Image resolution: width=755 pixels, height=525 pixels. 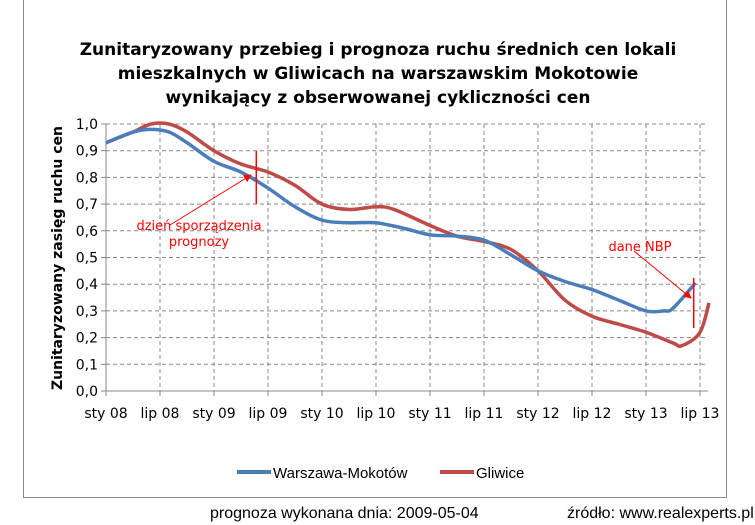 What do you see at coordinates (199, 242) in the screenshot?
I see `forecast-day-label-2: prognozy` at bounding box center [199, 242].